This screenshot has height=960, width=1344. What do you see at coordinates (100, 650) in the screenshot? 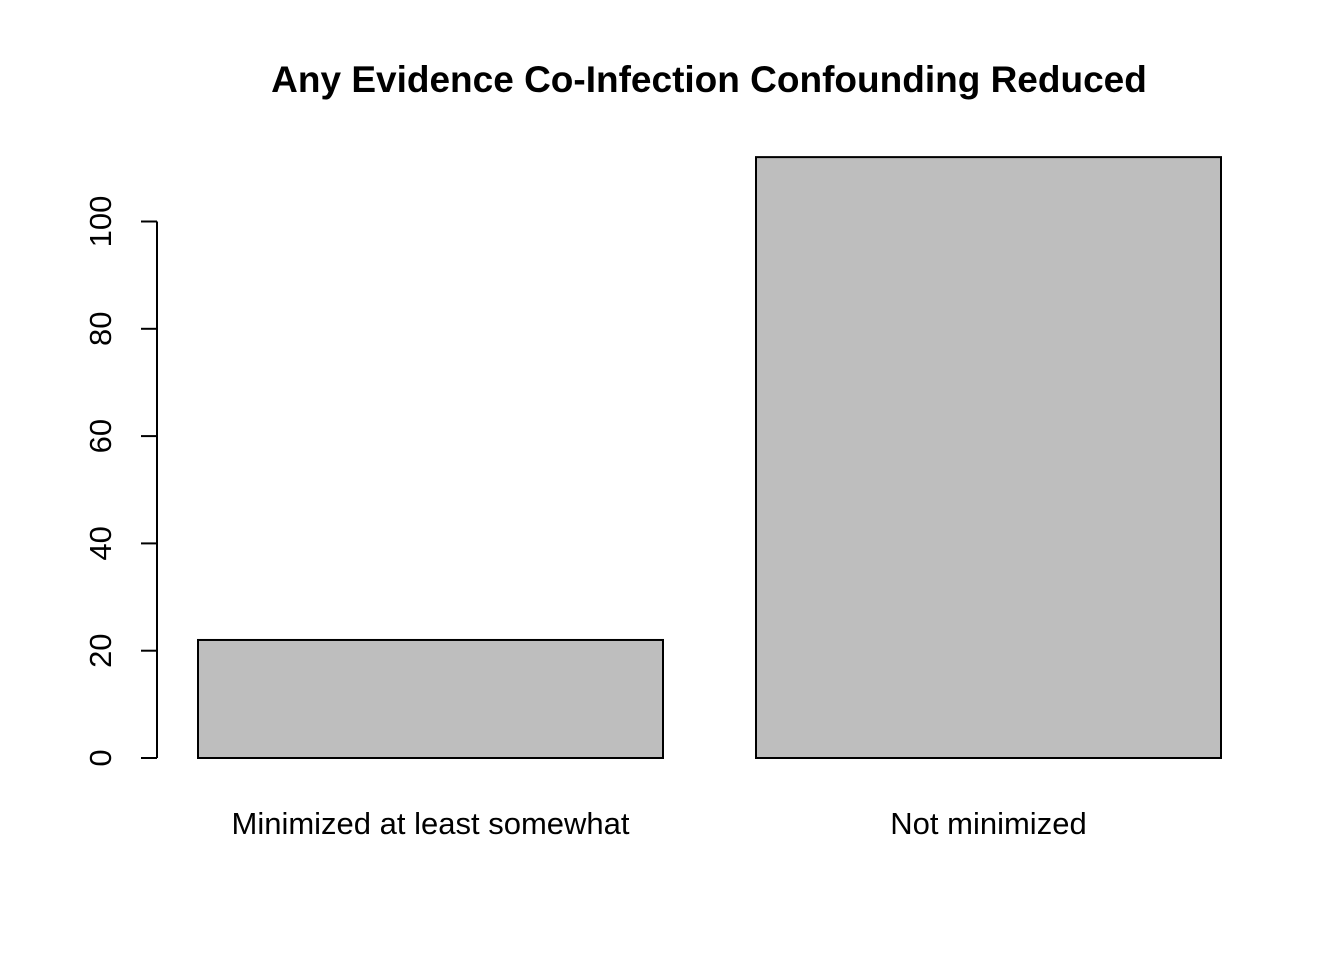
I see `y-tick-label: 20` at bounding box center [100, 650].